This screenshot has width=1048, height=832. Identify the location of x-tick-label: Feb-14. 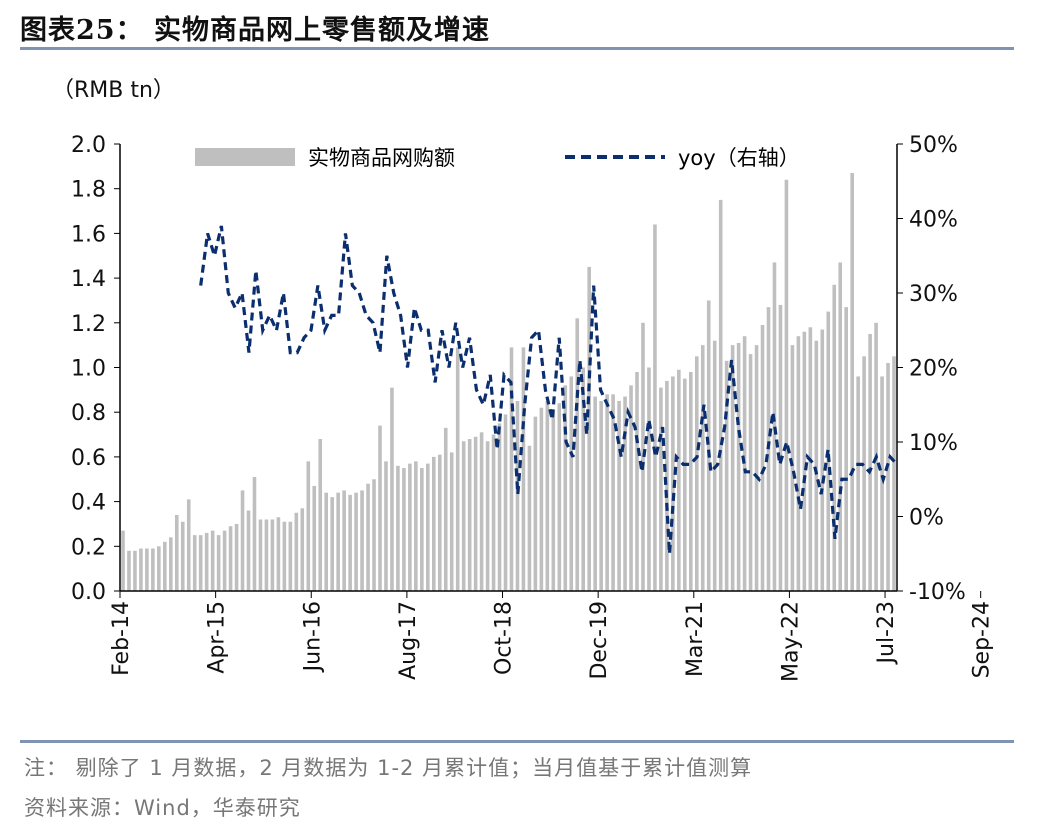
(121, 638).